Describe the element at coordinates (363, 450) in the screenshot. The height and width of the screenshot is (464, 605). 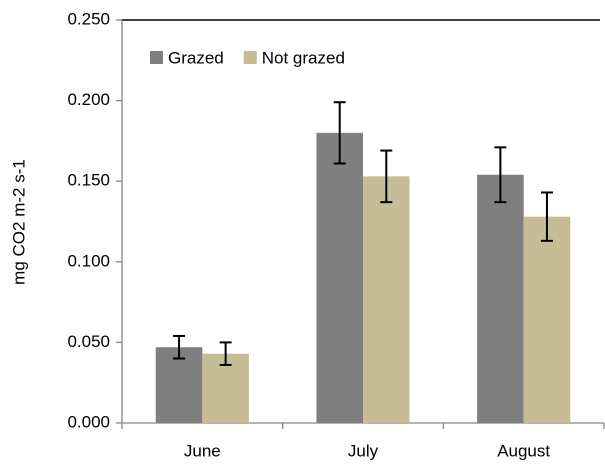
I see `x-tick-label: July` at that location.